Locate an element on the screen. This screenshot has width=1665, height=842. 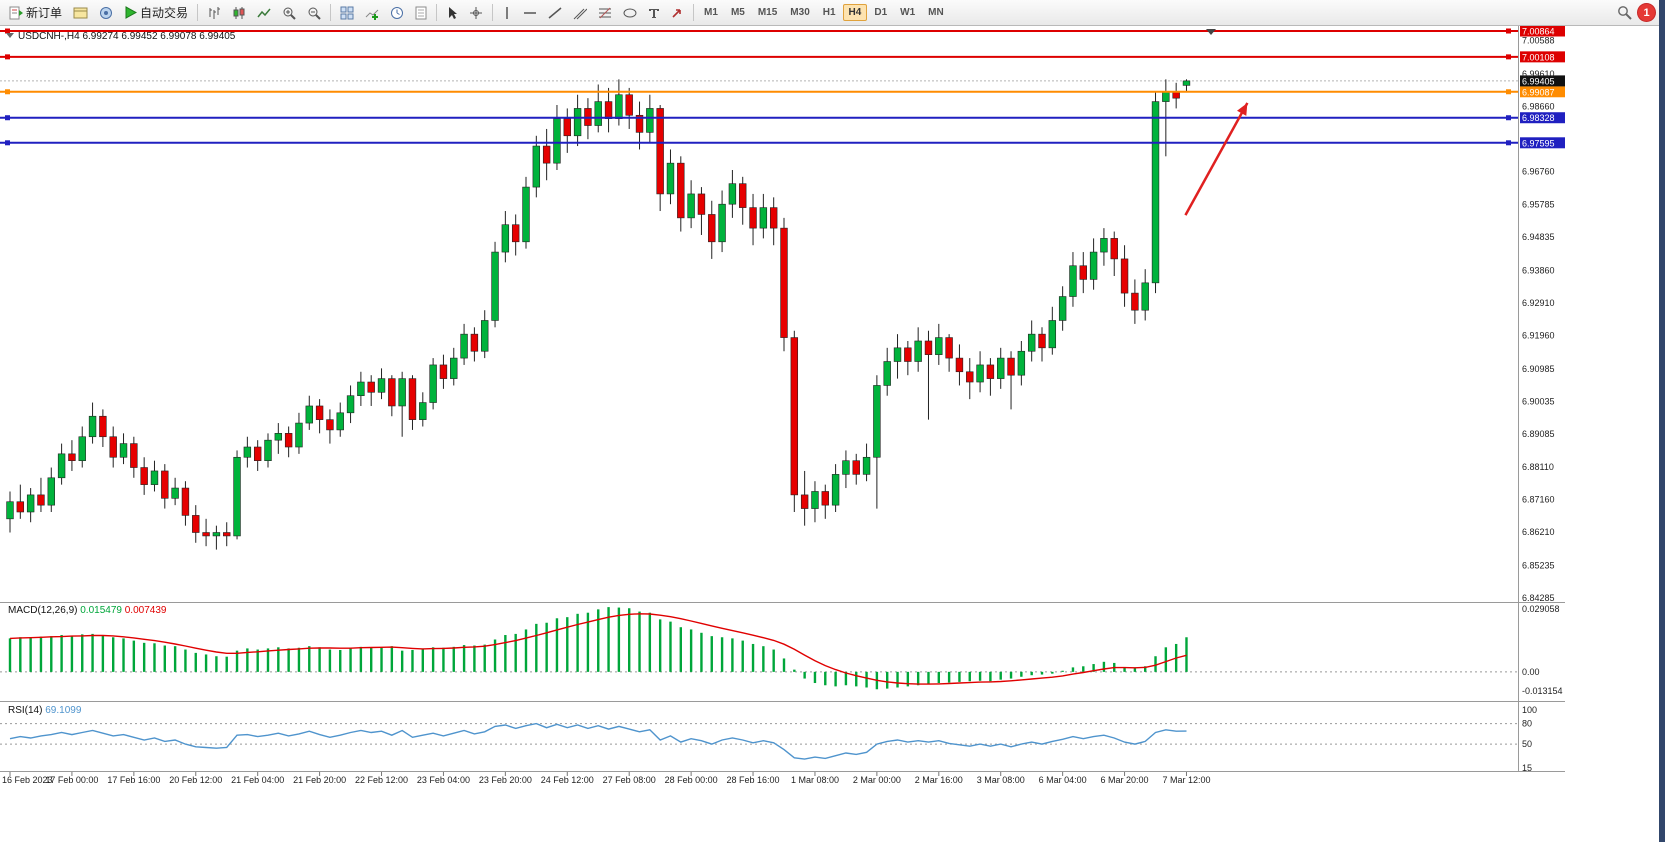
notification-badge: 1 is located at coordinates (1646, 12).